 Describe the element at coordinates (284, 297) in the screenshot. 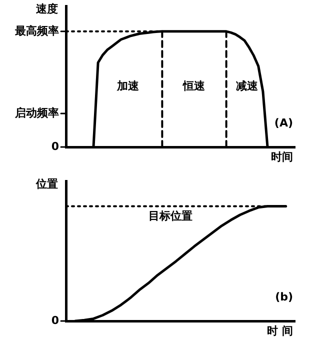

I see `annotation: (b)` at that location.